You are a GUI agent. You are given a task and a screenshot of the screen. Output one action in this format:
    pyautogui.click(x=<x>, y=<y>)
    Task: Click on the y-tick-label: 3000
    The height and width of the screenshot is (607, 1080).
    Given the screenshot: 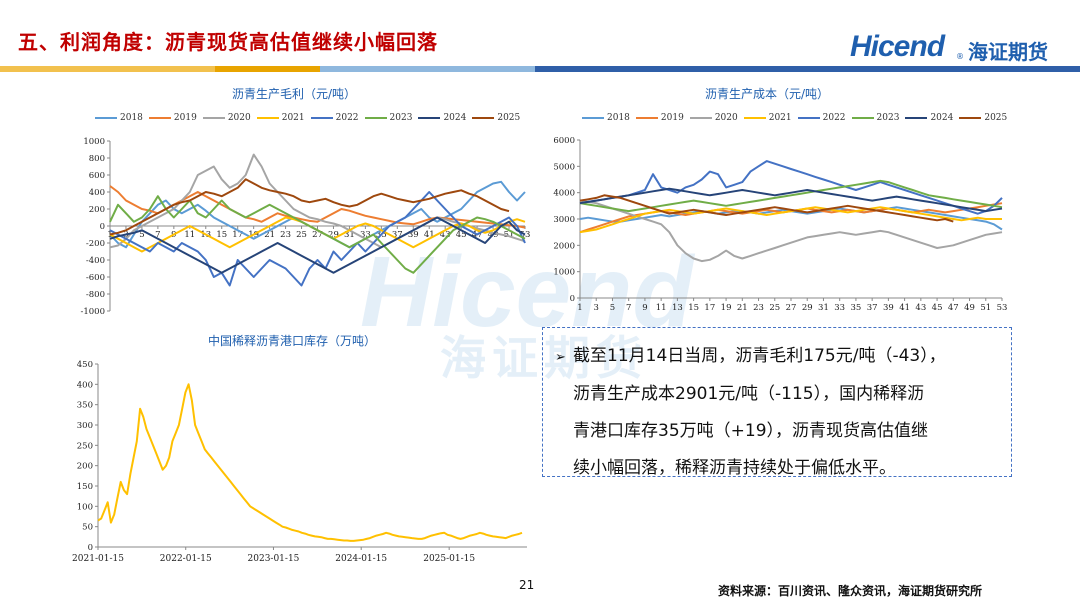 What is the action you would take?
    pyautogui.click(x=564, y=220)
    